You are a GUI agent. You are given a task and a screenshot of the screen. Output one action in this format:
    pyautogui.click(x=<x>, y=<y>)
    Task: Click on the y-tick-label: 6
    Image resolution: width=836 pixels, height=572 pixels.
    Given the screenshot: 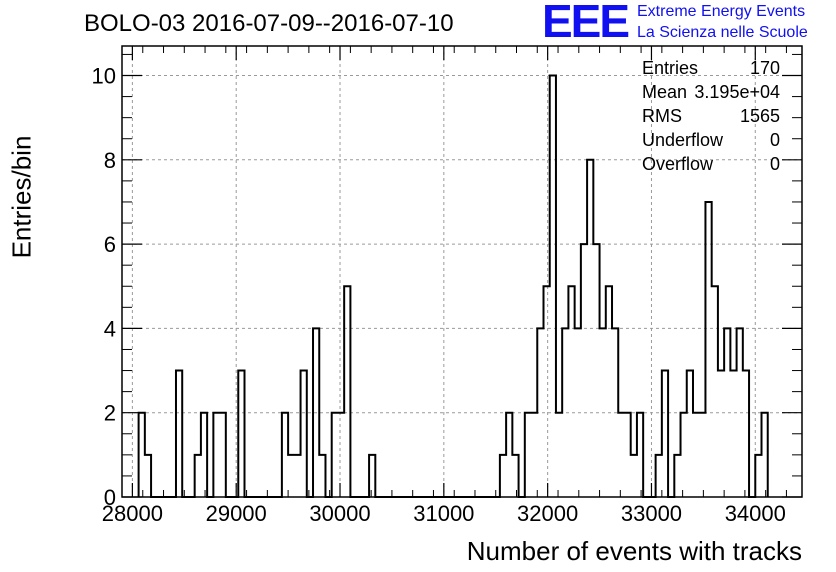 What is the action you would take?
    pyautogui.click(x=110, y=244)
    